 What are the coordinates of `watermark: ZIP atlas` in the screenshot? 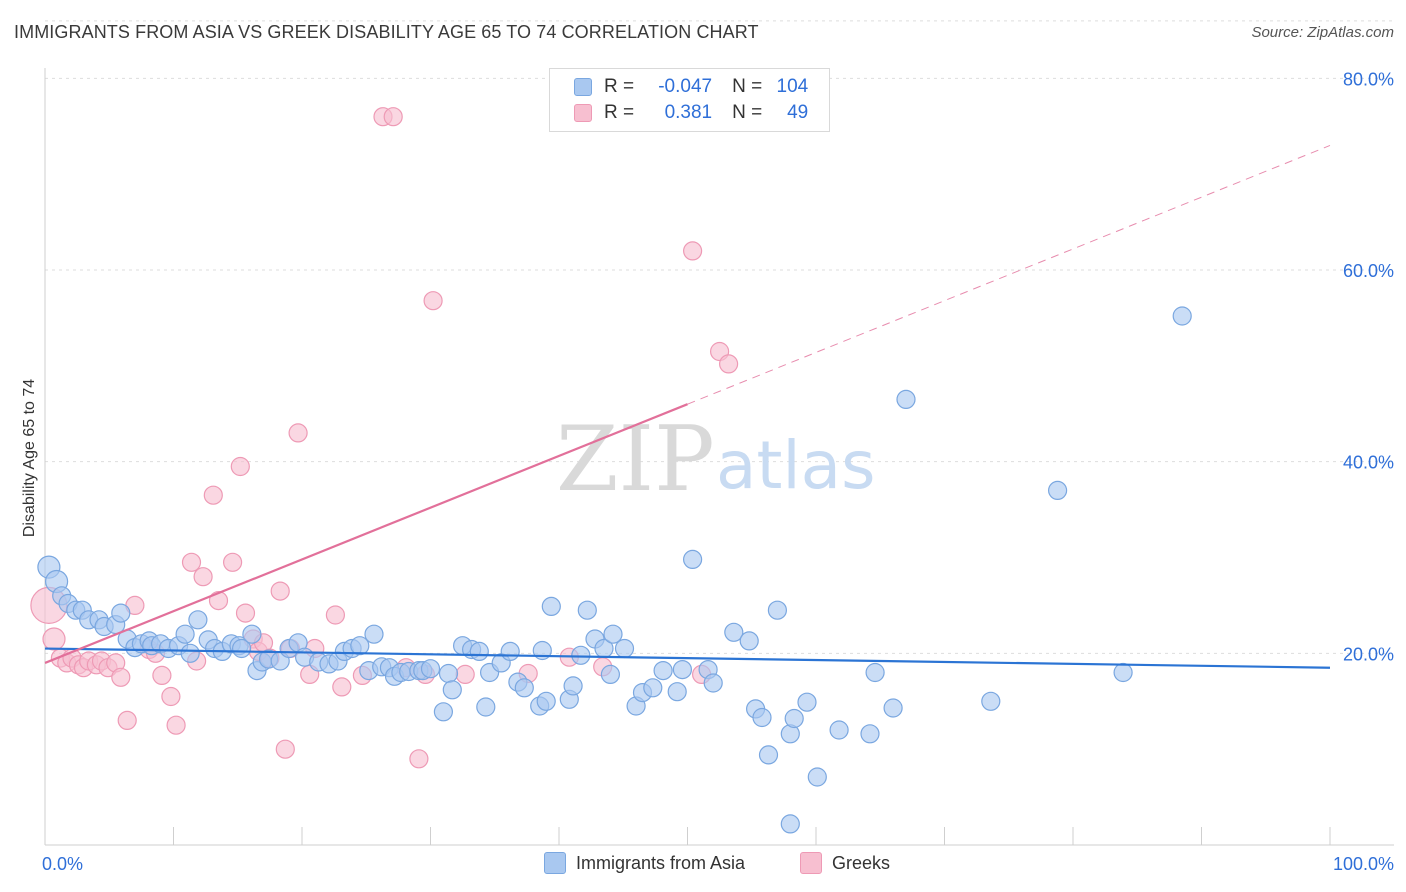 It's located at (716, 459).